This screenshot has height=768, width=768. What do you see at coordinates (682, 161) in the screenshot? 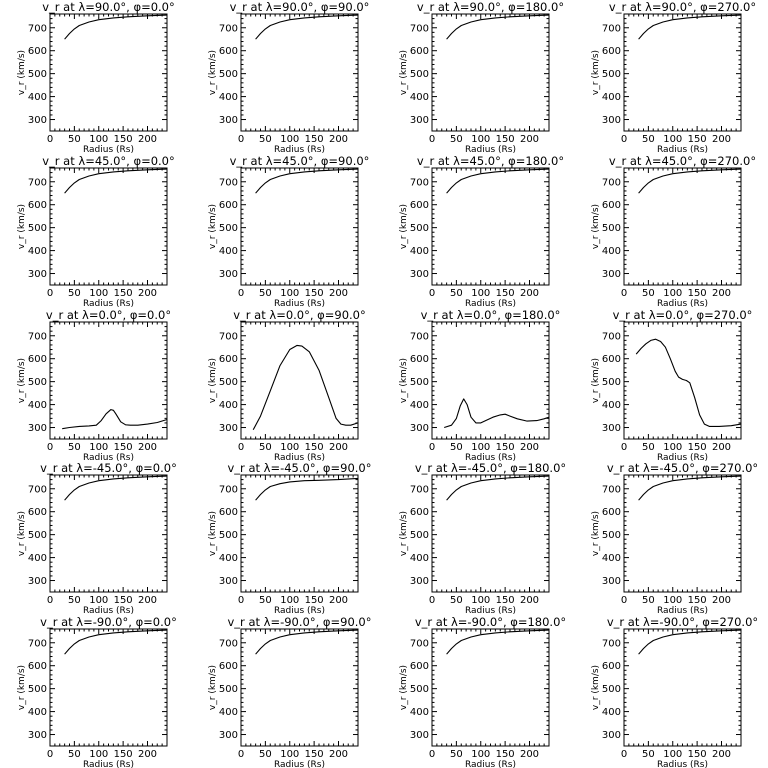
I see `plot-title: v_r at λ=45.0°, φ=270.0°` at bounding box center [682, 161].